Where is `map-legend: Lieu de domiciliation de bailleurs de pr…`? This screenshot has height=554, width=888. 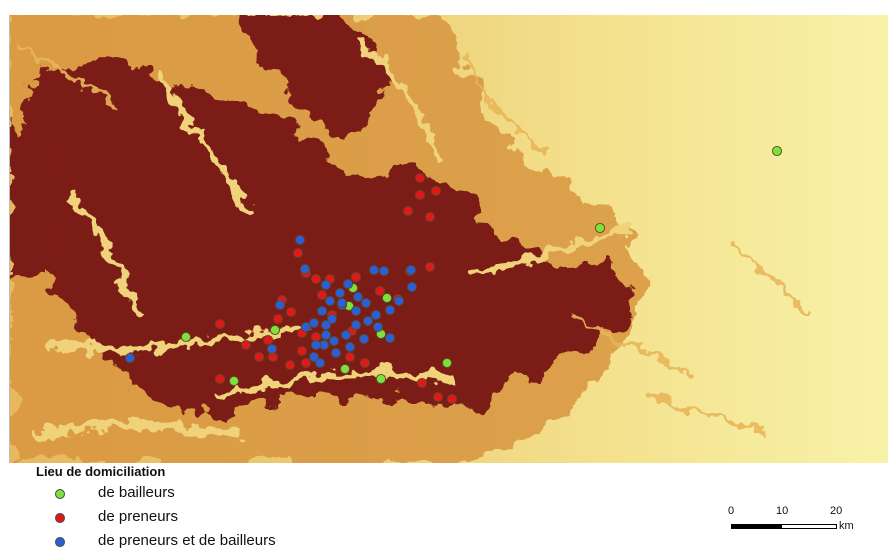
map-legend: Lieu de domiciliation de bailleurs de pr… is located at coordinates (236, 506).